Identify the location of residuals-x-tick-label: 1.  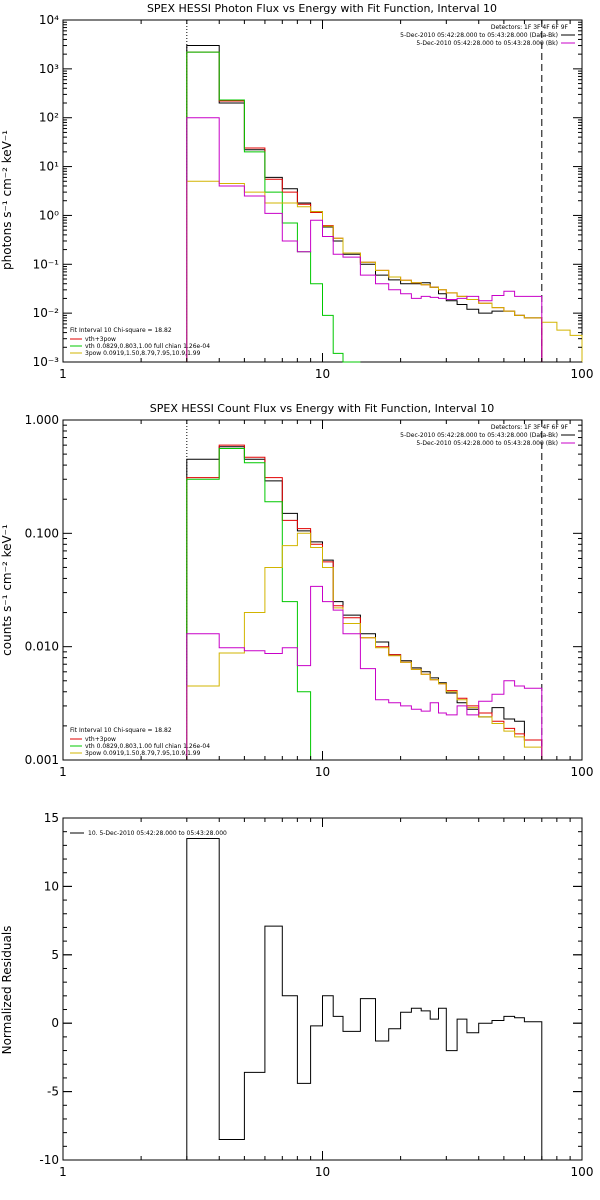
(63, 1172).